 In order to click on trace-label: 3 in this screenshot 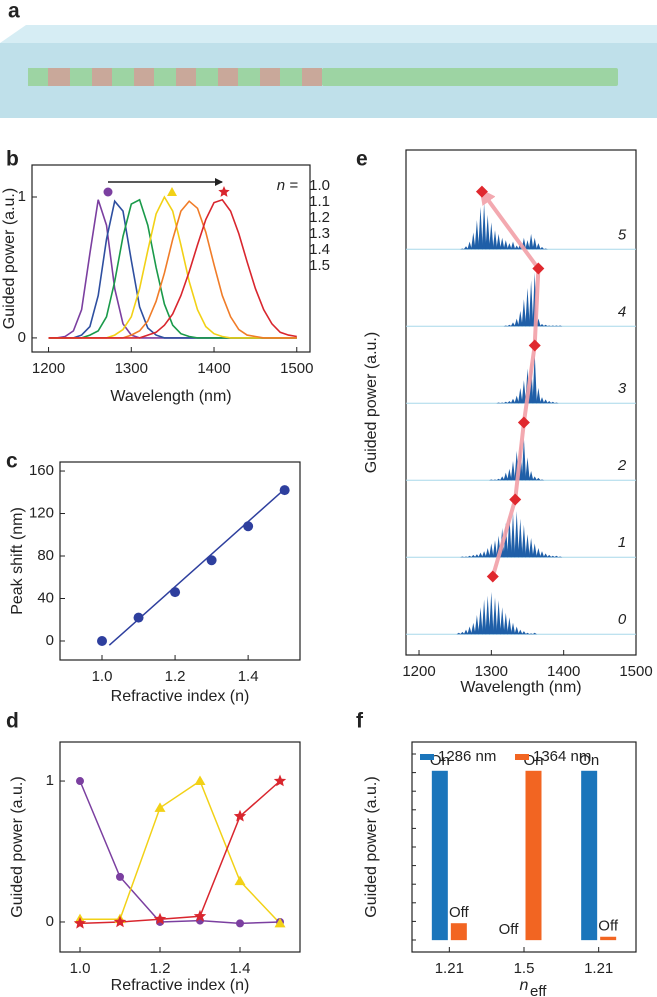, I will do `click(622, 388)`.